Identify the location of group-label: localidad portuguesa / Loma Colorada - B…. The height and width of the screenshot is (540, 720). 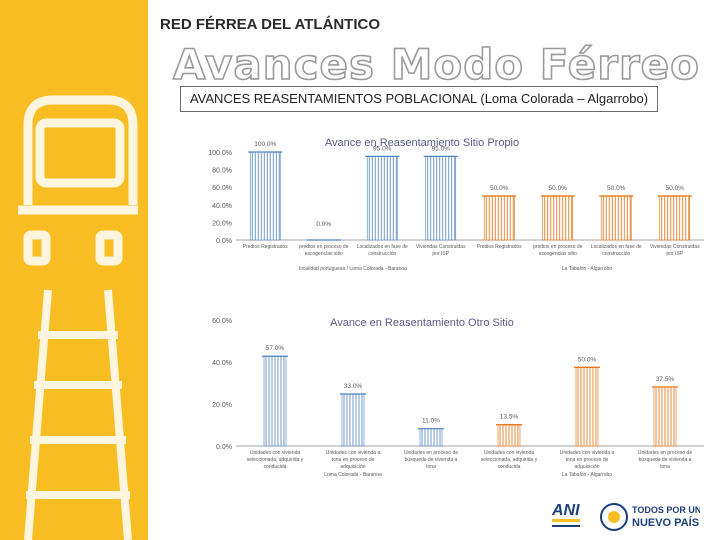
(353, 269).